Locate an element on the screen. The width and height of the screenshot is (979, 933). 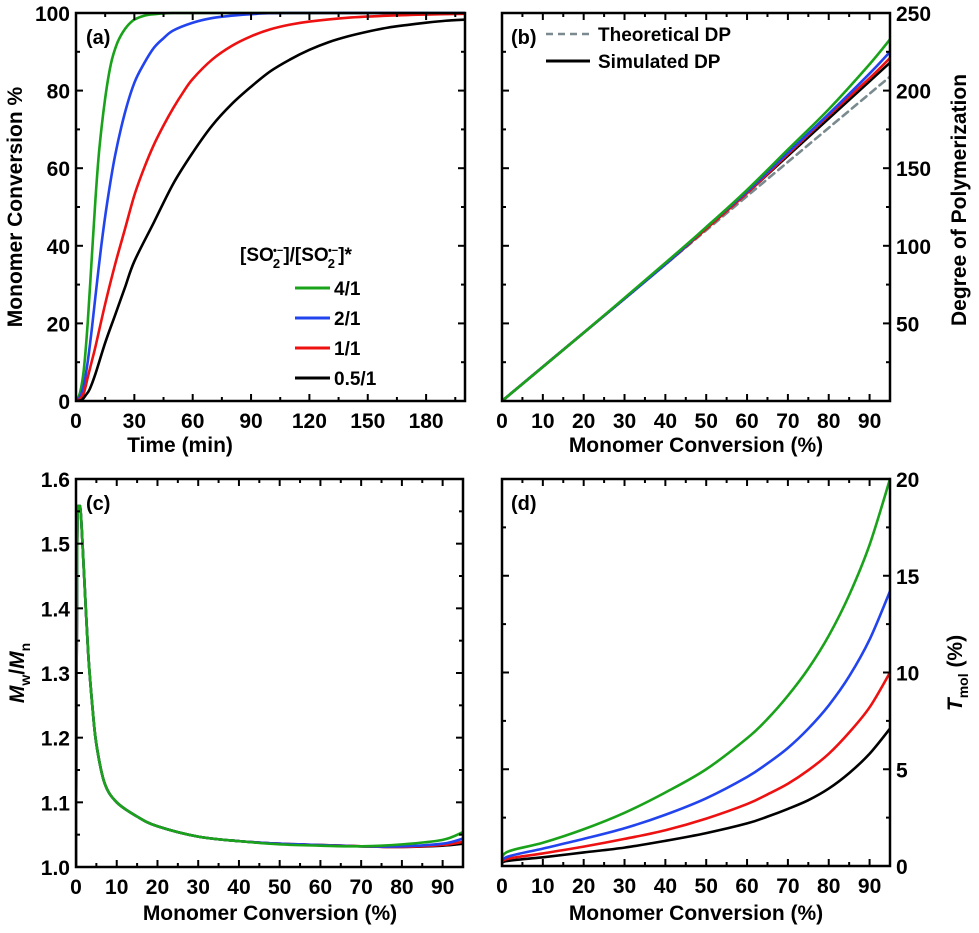
y-tick-label: 1.2 is located at coordinates (55, 739).